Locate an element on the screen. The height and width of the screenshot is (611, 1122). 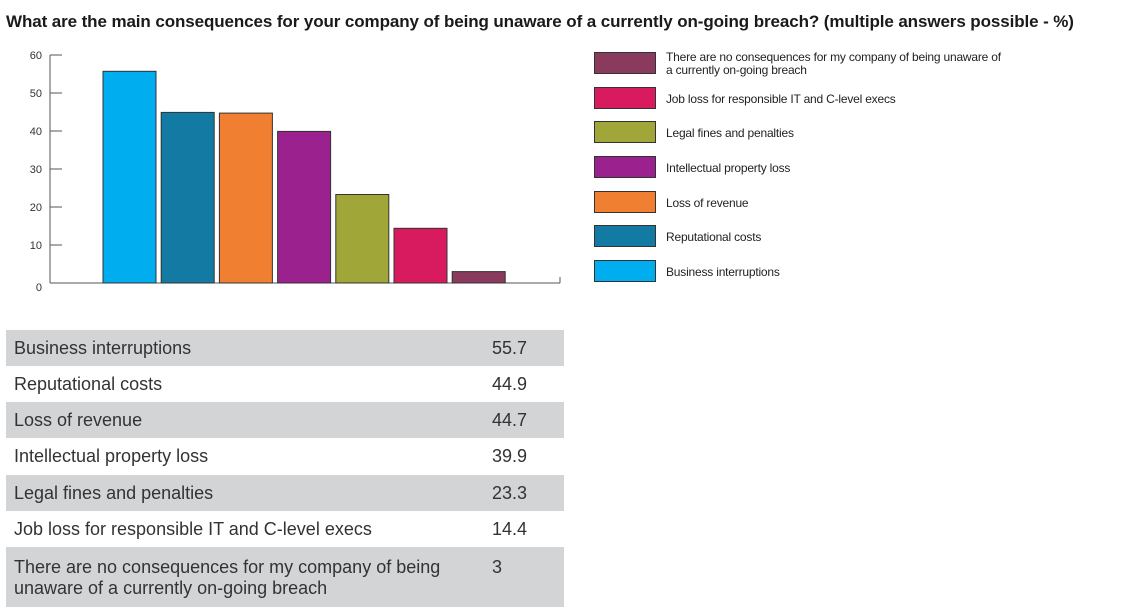
table-cell-label: Legal fines and penalties is located at coordinates (114, 492).